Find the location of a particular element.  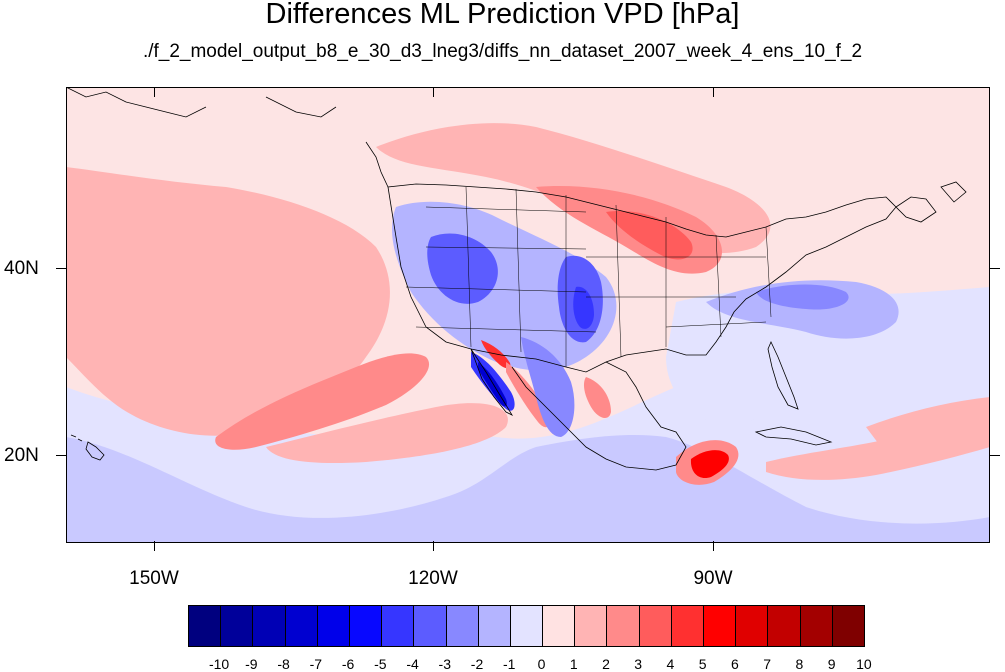

tick-top-90w is located at coordinates (713, 92).